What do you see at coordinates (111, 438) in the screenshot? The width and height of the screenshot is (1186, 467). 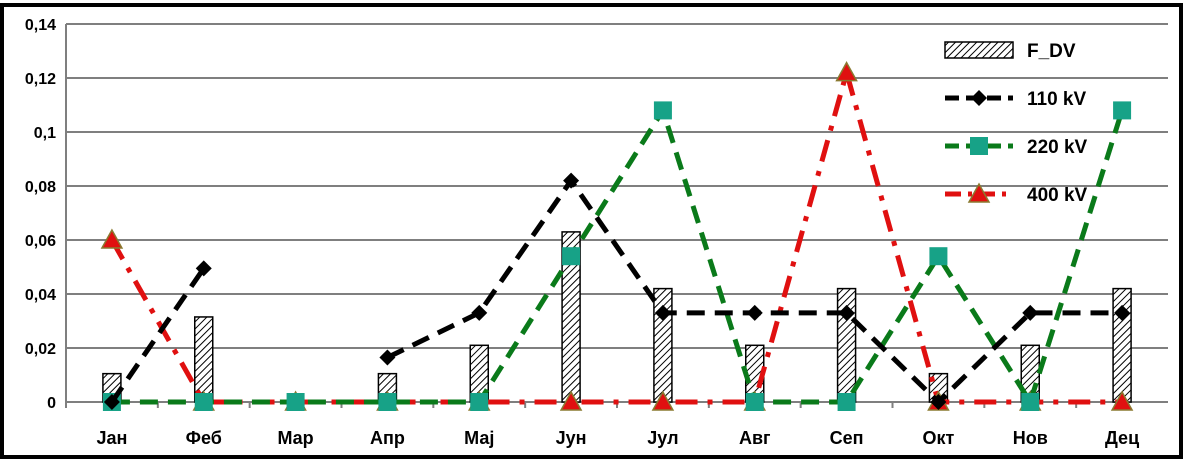 I see `x-tick-label: Јан` at bounding box center [111, 438].